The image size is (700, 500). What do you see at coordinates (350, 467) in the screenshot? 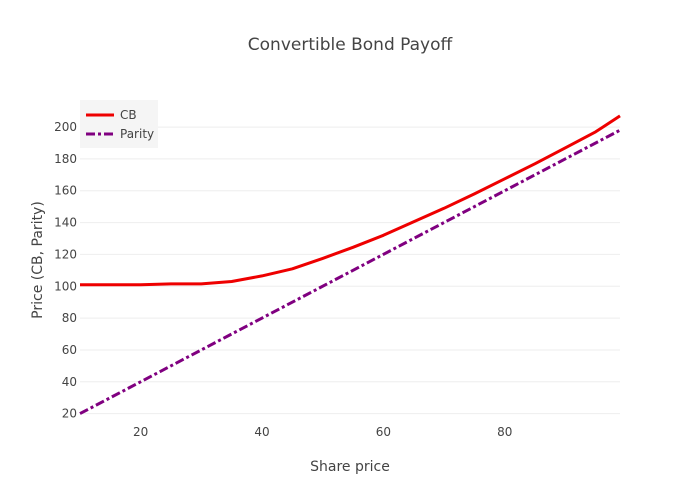
I see `x-axis-title: Share price` at bounding box center [350, 467].